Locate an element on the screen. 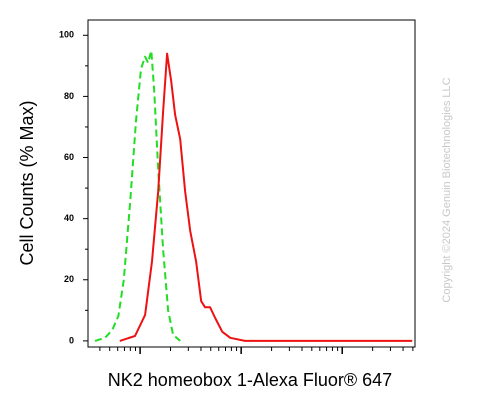 Image resolution: width=488 pixels, height=407 pixels. y-tick-label: 20 is located at coordinates (69, 279).